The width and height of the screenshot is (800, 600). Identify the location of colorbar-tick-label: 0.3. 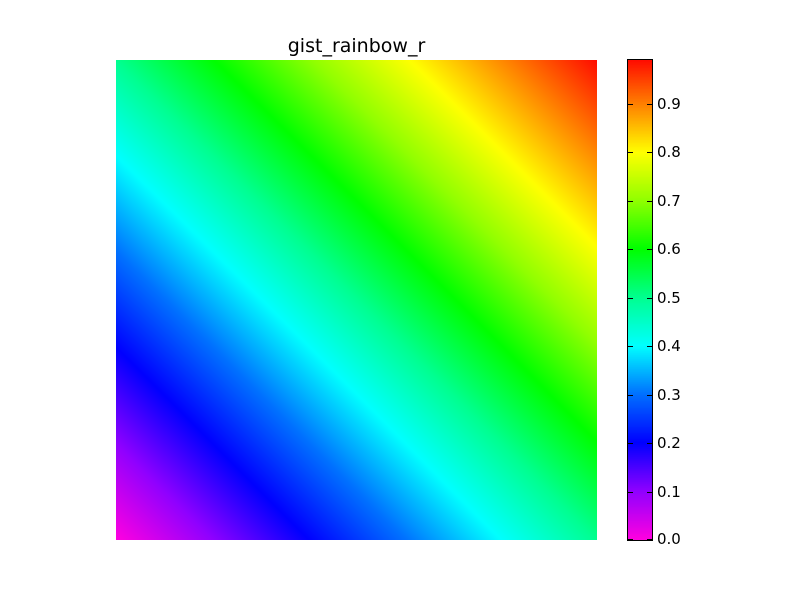
(669, 395).